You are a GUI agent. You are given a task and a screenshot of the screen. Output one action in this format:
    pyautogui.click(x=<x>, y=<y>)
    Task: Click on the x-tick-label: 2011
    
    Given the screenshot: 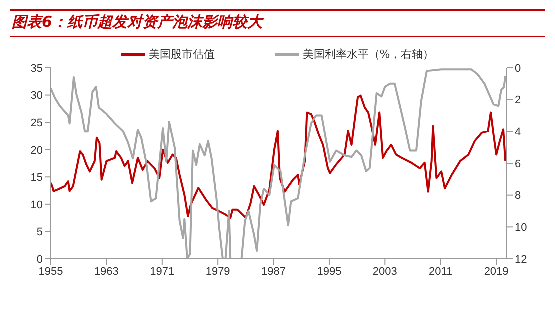 What is the action you would take?
    pyautogui.click(x=441, y=272)
    